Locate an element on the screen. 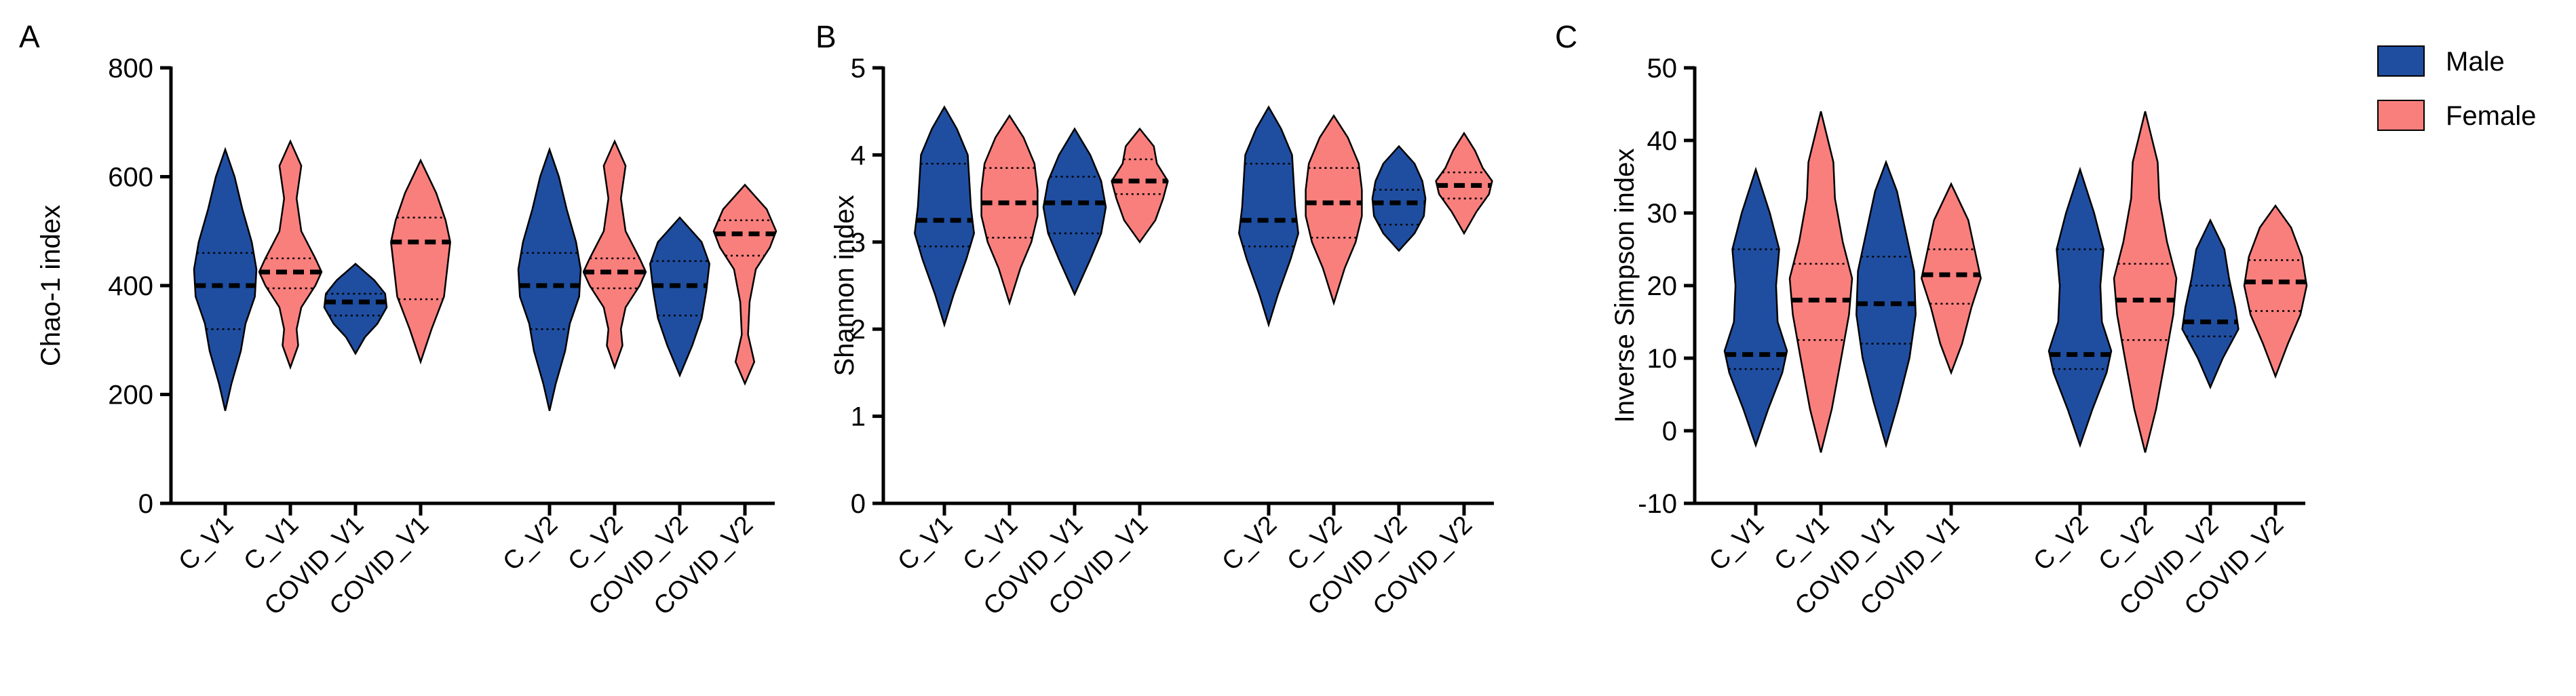  legend-label-male: Male is located at coordinates (2475, 62).